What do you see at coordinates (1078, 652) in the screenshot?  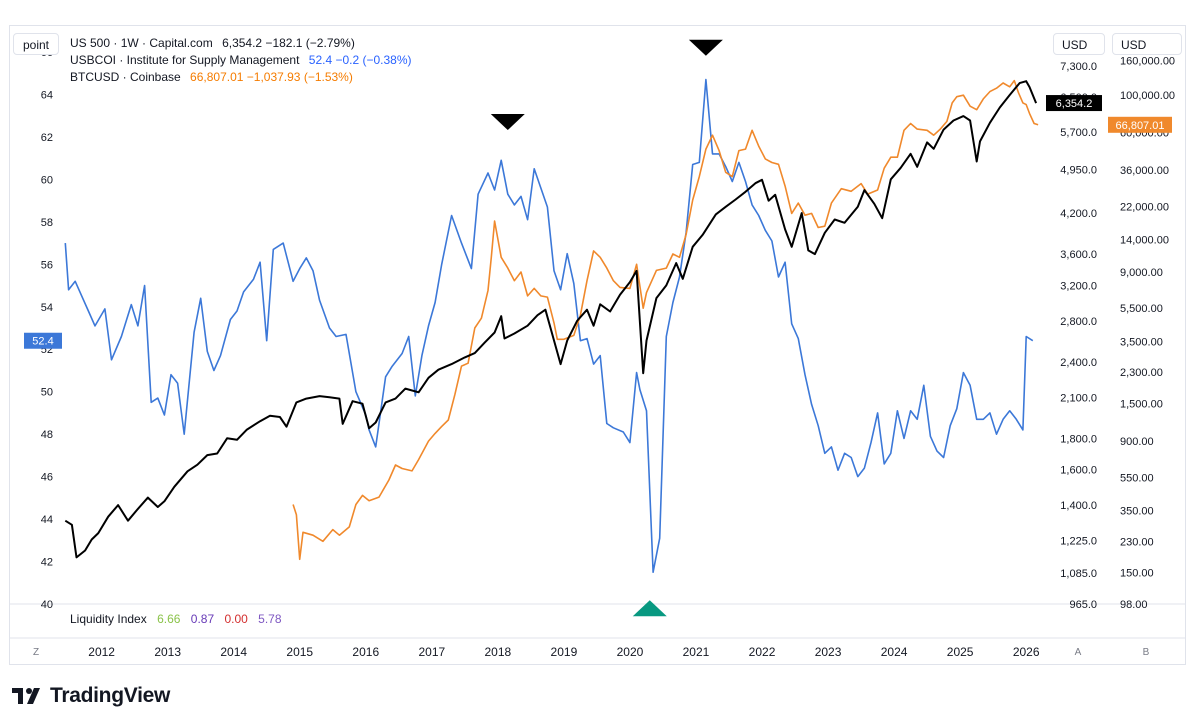 I see `auto-scale-button-a: A` at bounding box center [1078, 652].